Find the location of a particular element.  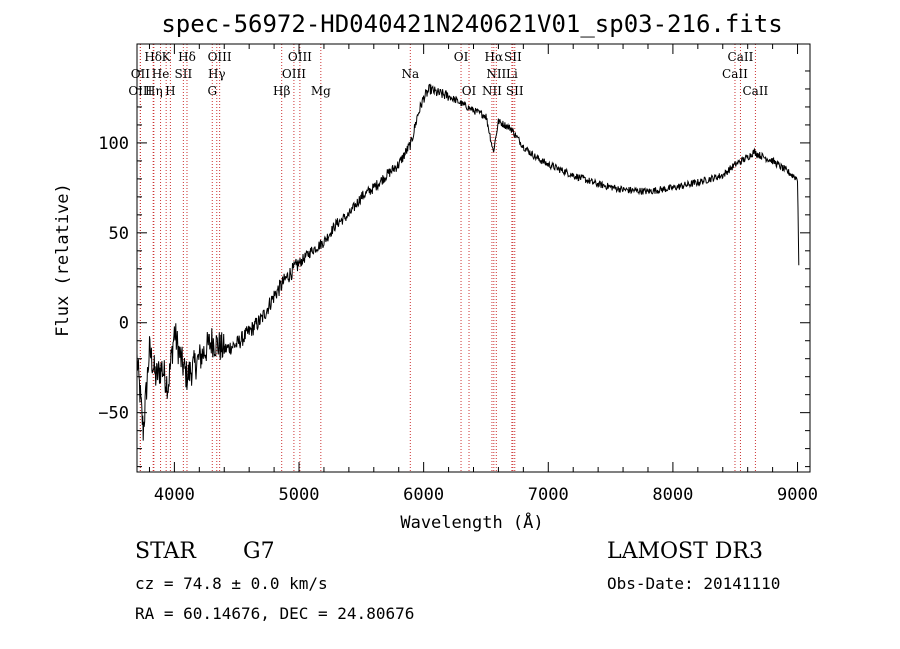

x-tick-label: 9000 is located at coordinates (797, 495).